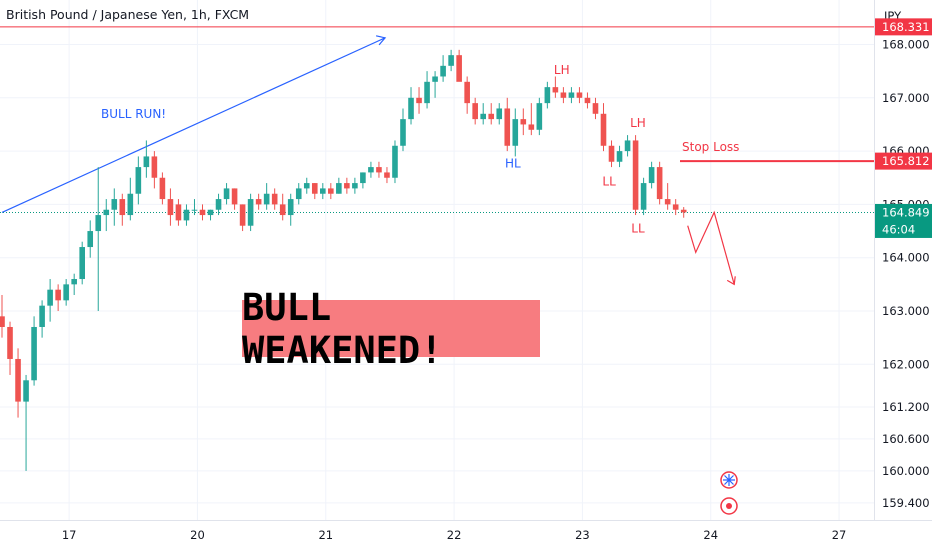  Describe the element at coordinates (906, 311) in the screenshot. I see `price-tick-label: 163.000` at that location.